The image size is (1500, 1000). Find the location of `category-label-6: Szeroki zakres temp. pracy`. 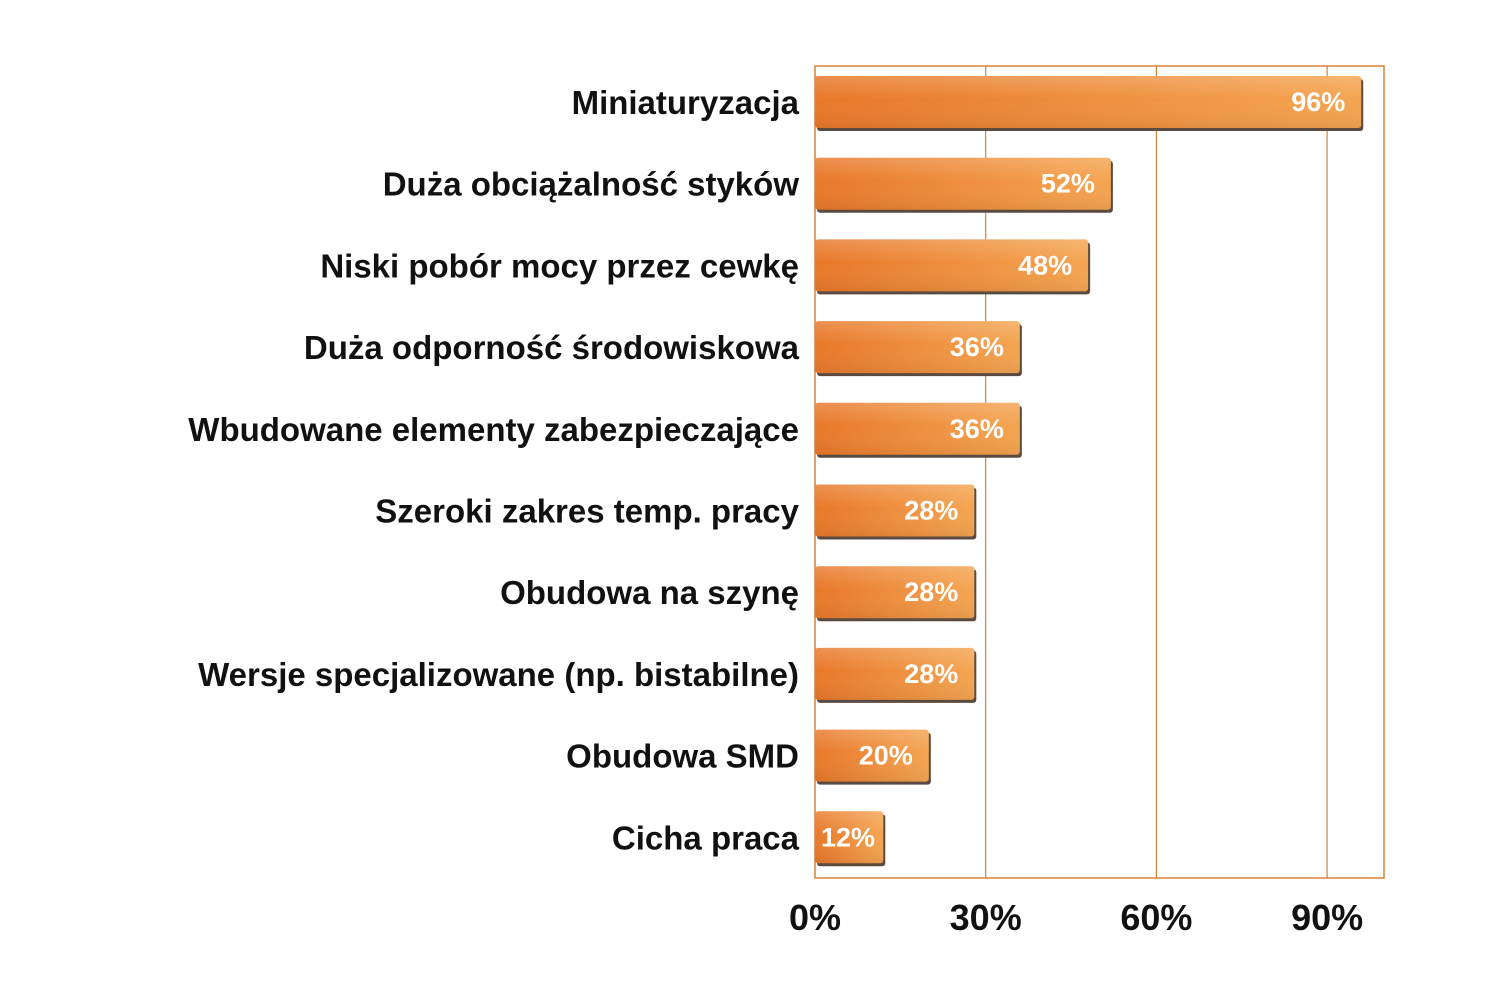

category-label-6: Szeroki zakres temp. pracy is located at coordinates (587, 511).